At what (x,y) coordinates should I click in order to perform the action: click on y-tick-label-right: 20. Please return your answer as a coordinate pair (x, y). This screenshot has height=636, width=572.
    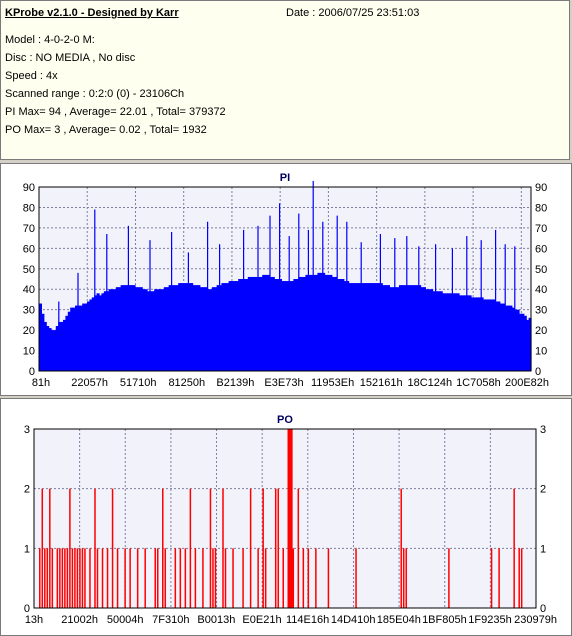
    Looking at the image, I should click on (541, 331).